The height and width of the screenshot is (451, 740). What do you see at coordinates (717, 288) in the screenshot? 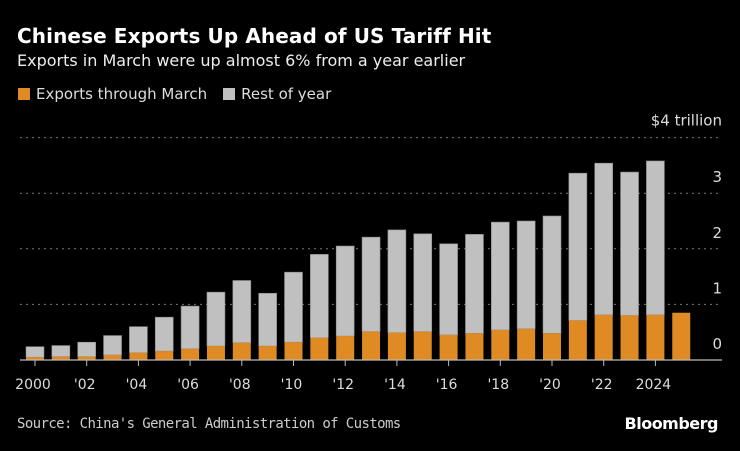
I see `y-tick-label: 1` at bounding box center [717, 288].